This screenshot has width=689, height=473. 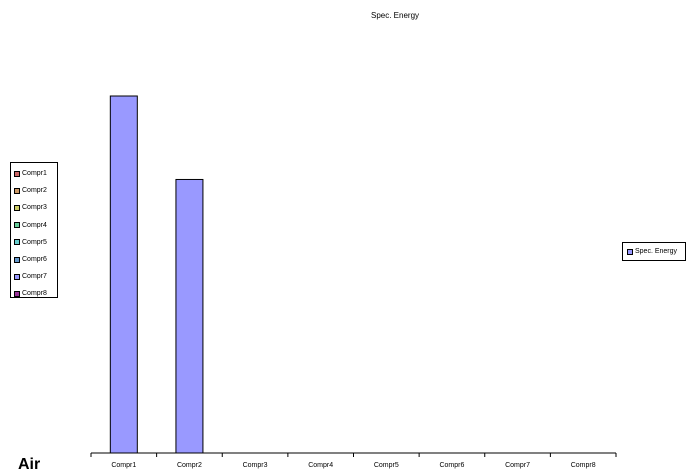 I want to click on bar-compr1, so click(x=123, y=274).